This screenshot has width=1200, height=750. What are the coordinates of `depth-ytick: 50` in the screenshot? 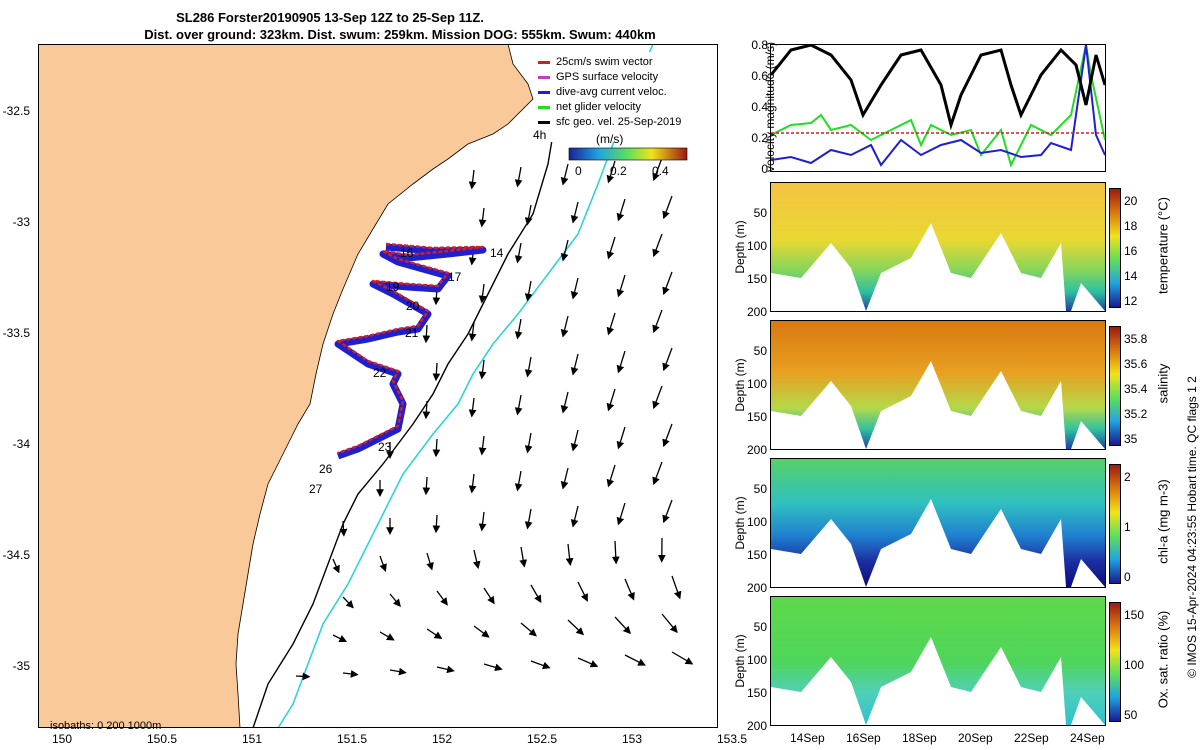 It's located at (760, 627).